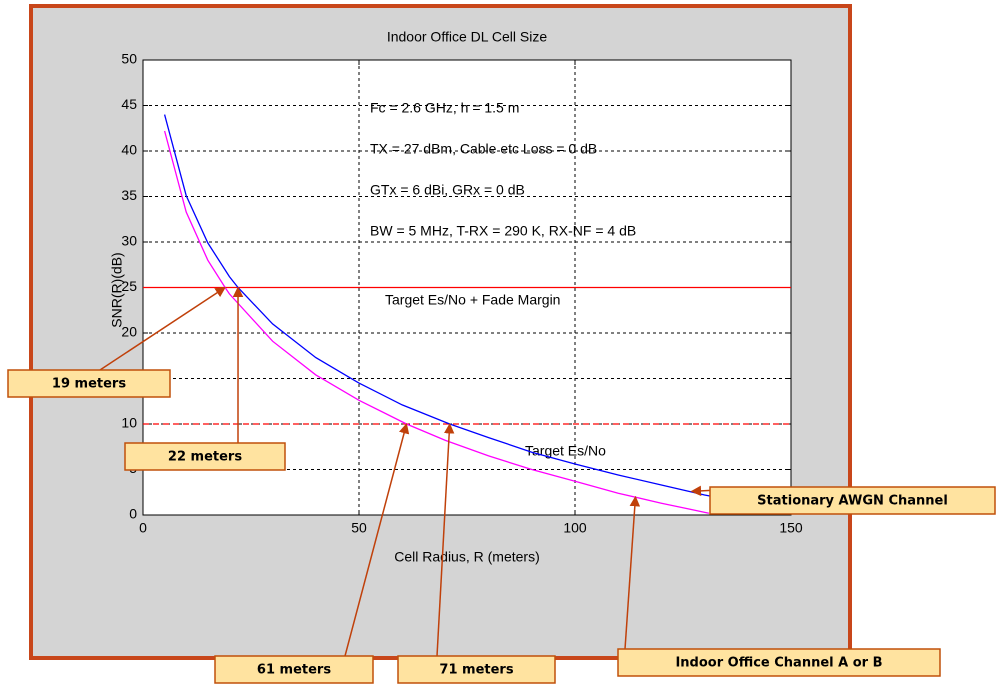 Image resolution: width=1007 pixels, height=691 pixels. What do you see at coordinates (467, 37) in the screenshot?
I see `chart-title: Indoor Office DL Cell Size` at bounding box center [467, 37].